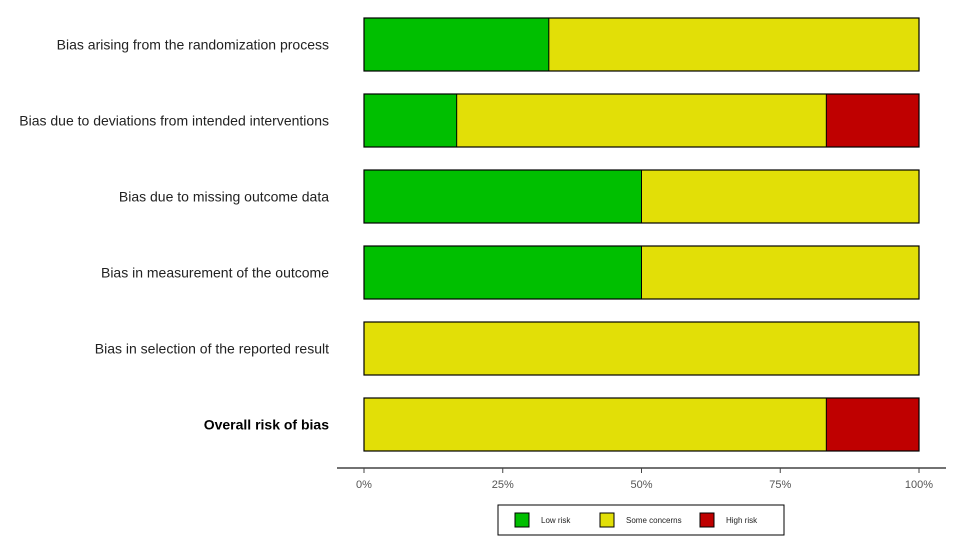 This screenshot has width=961, height=545. I want to click on legend-swatch-low-risk, so click(522, 520).